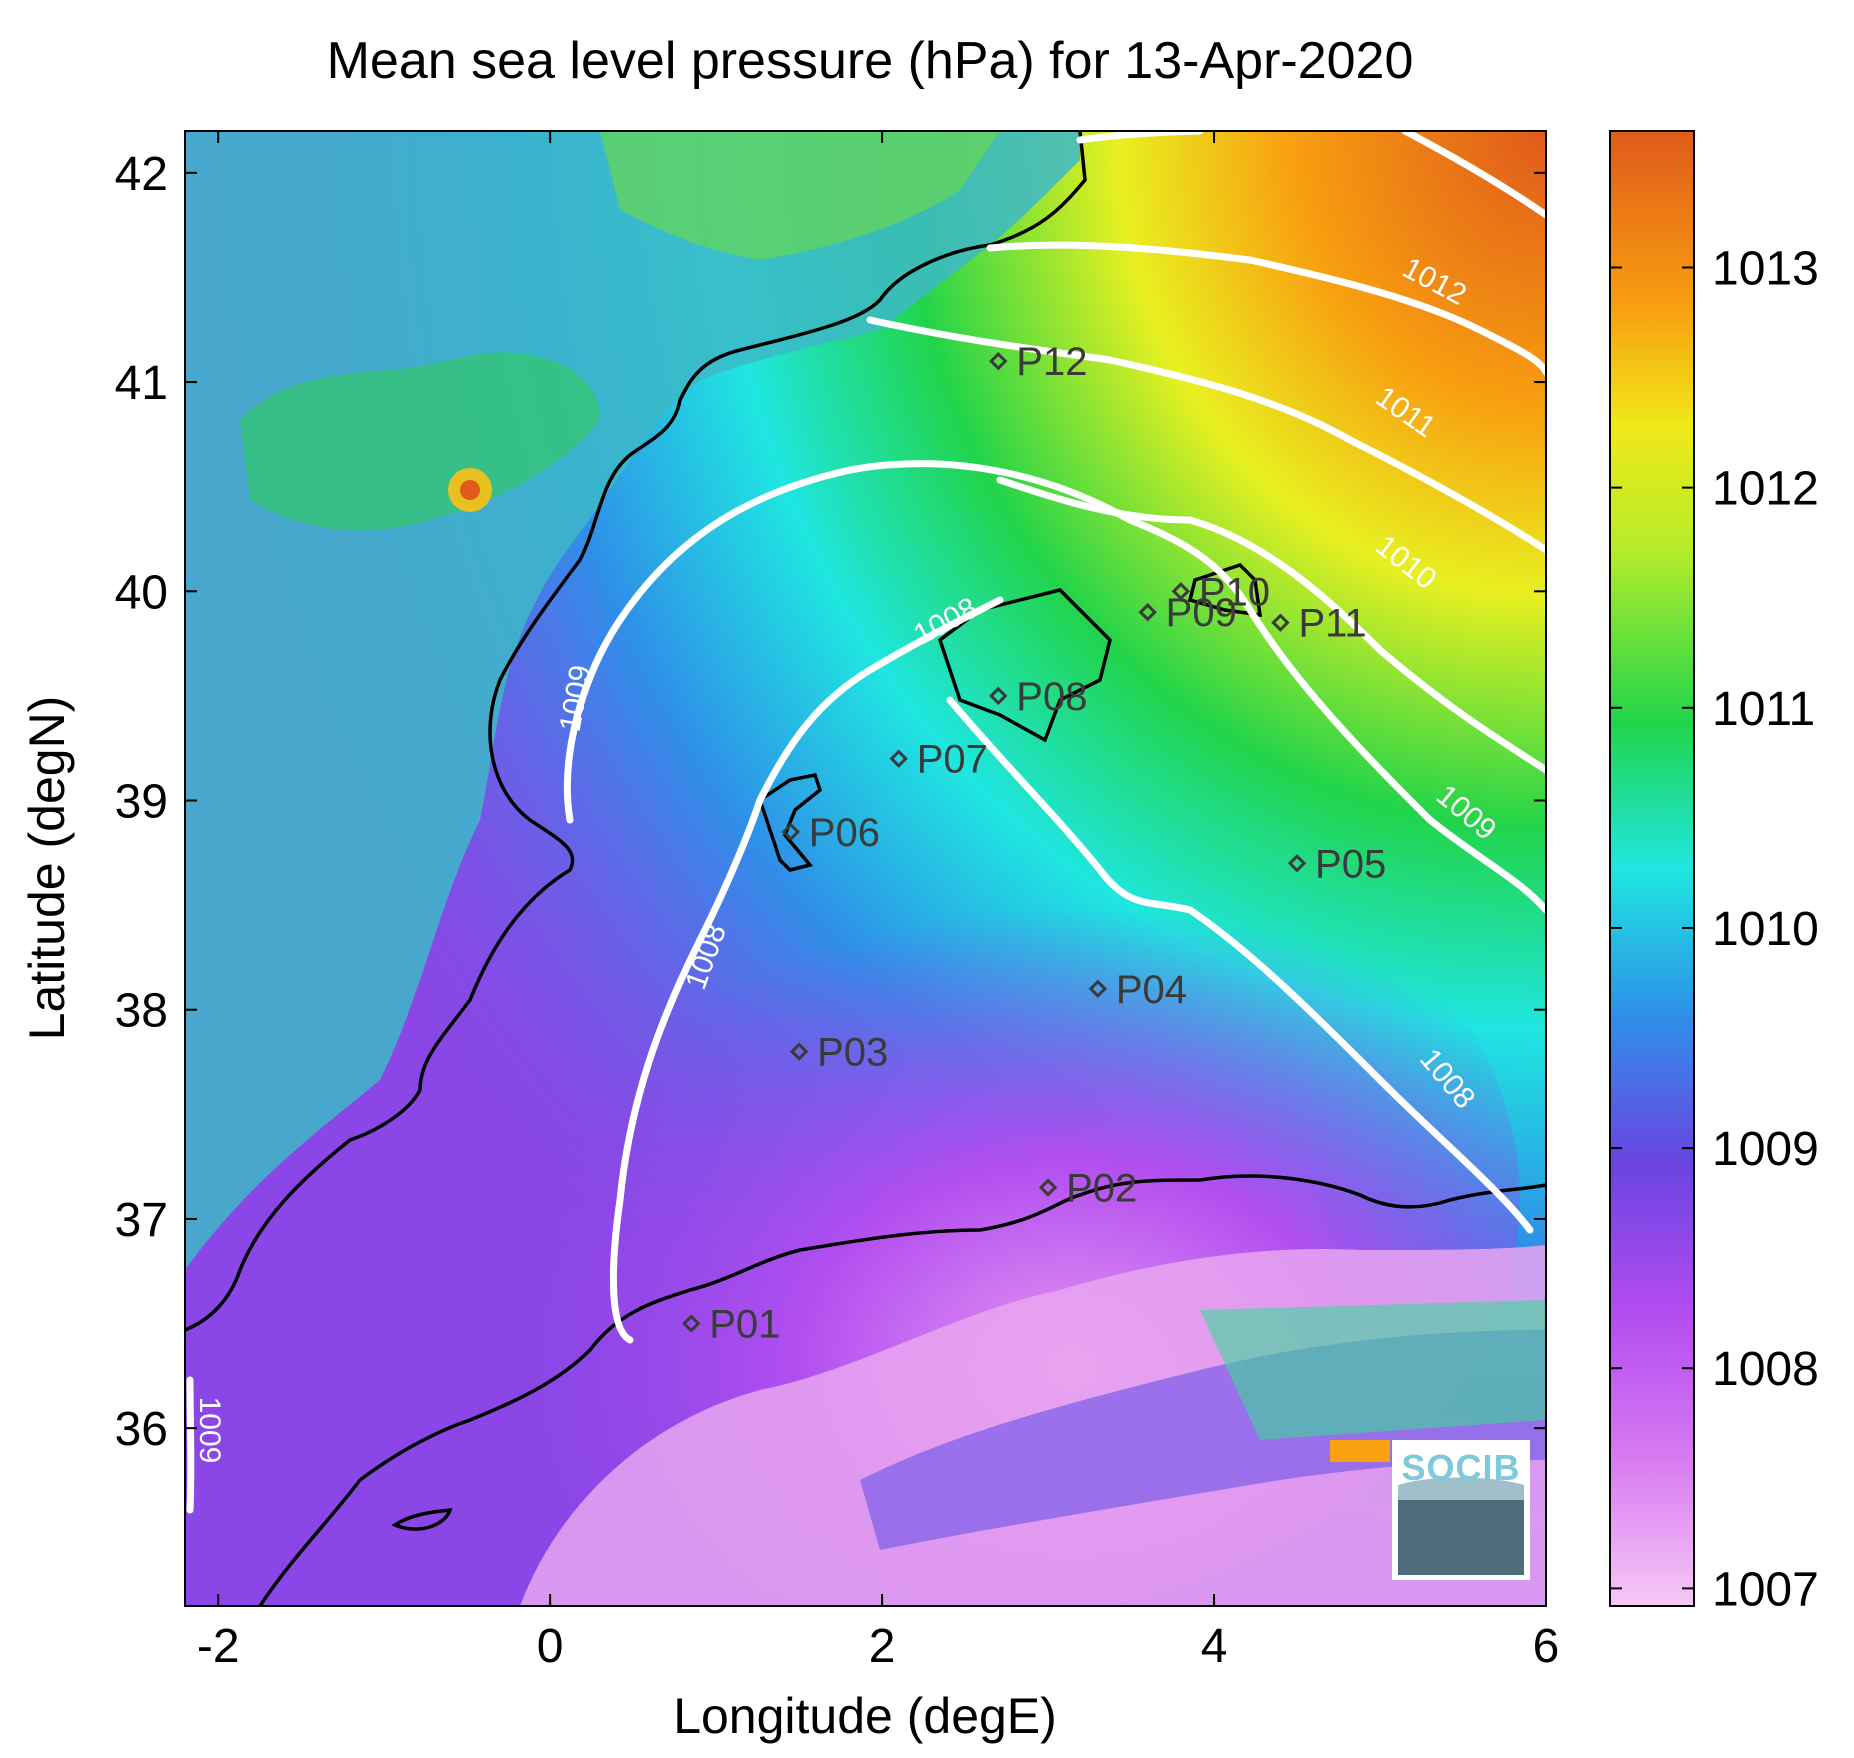 The image size is (1854, 1758). What do you see at coordinates (47, 868) in the screenshot?
I see `y-axis-label: Latitude (degN)` at bounding box center [47, 868].